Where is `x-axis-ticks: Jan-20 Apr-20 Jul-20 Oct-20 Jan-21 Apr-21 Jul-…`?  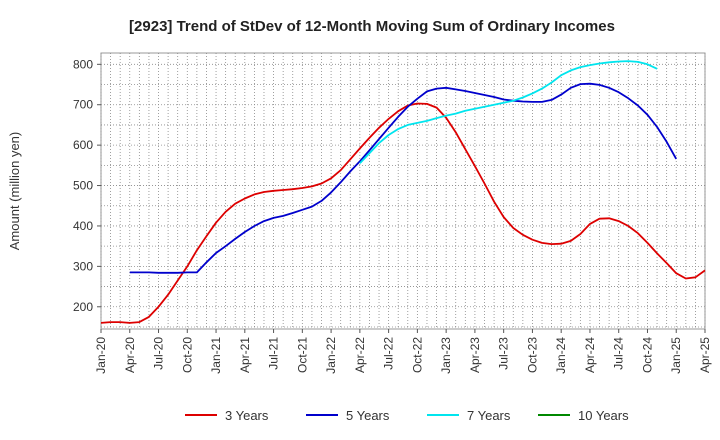
x-axis-ticks: Jan-20 Apr-20 Jul-20 Oct-20 Jan-21 Apr-21 Jul-… is located at coordinates (403, 351).